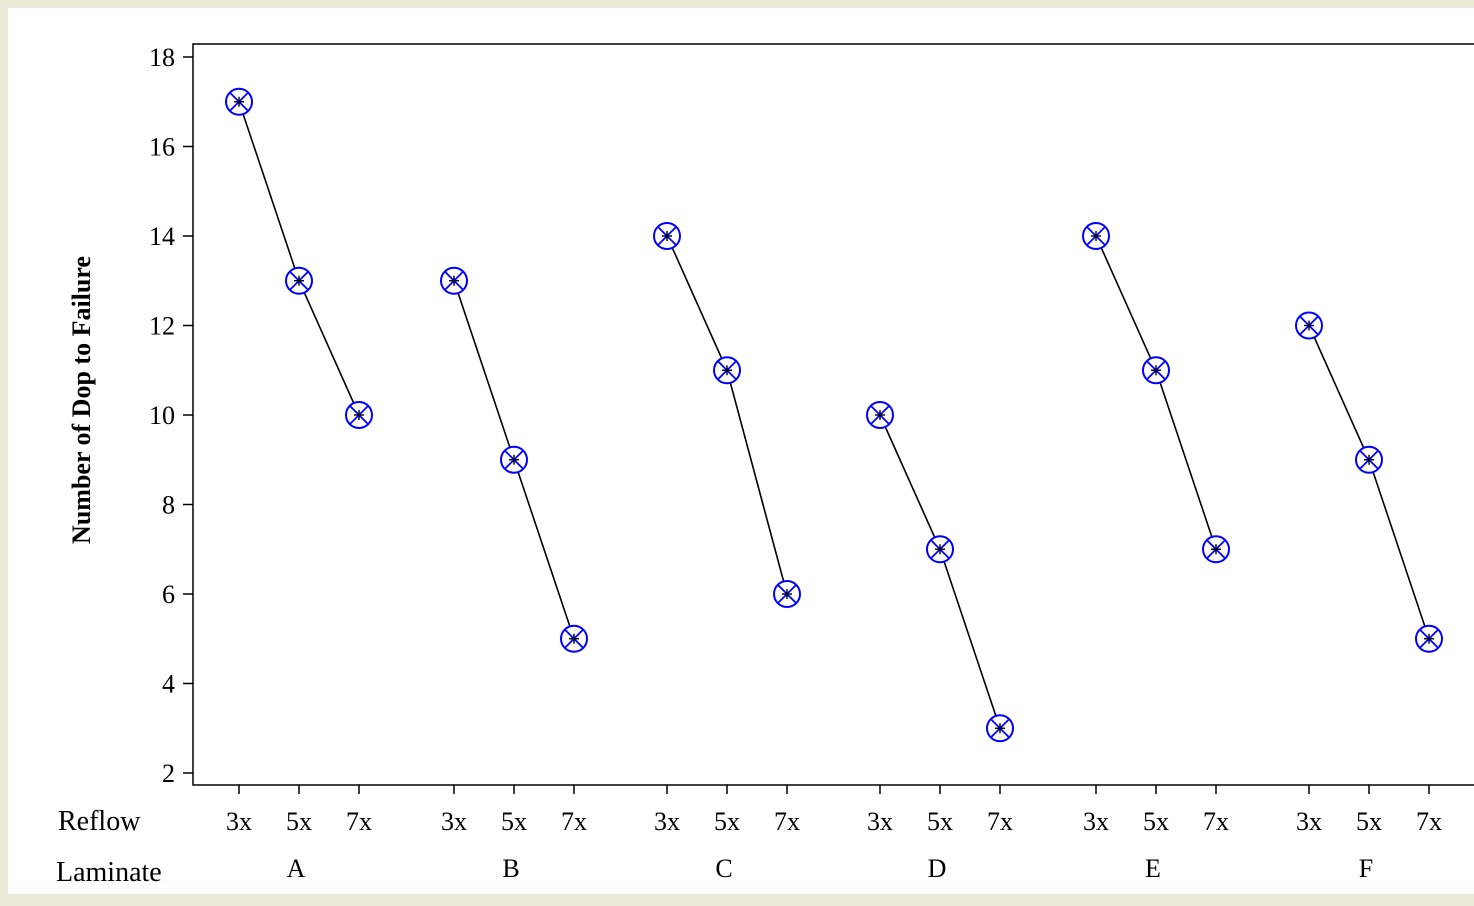 Image resolution: width=1474 pixels, height=906 pixels. What do you see at coordinates (168, 684) in the screenshot?
I see `y-tick-label: 4` at bounding box center [168, 684].